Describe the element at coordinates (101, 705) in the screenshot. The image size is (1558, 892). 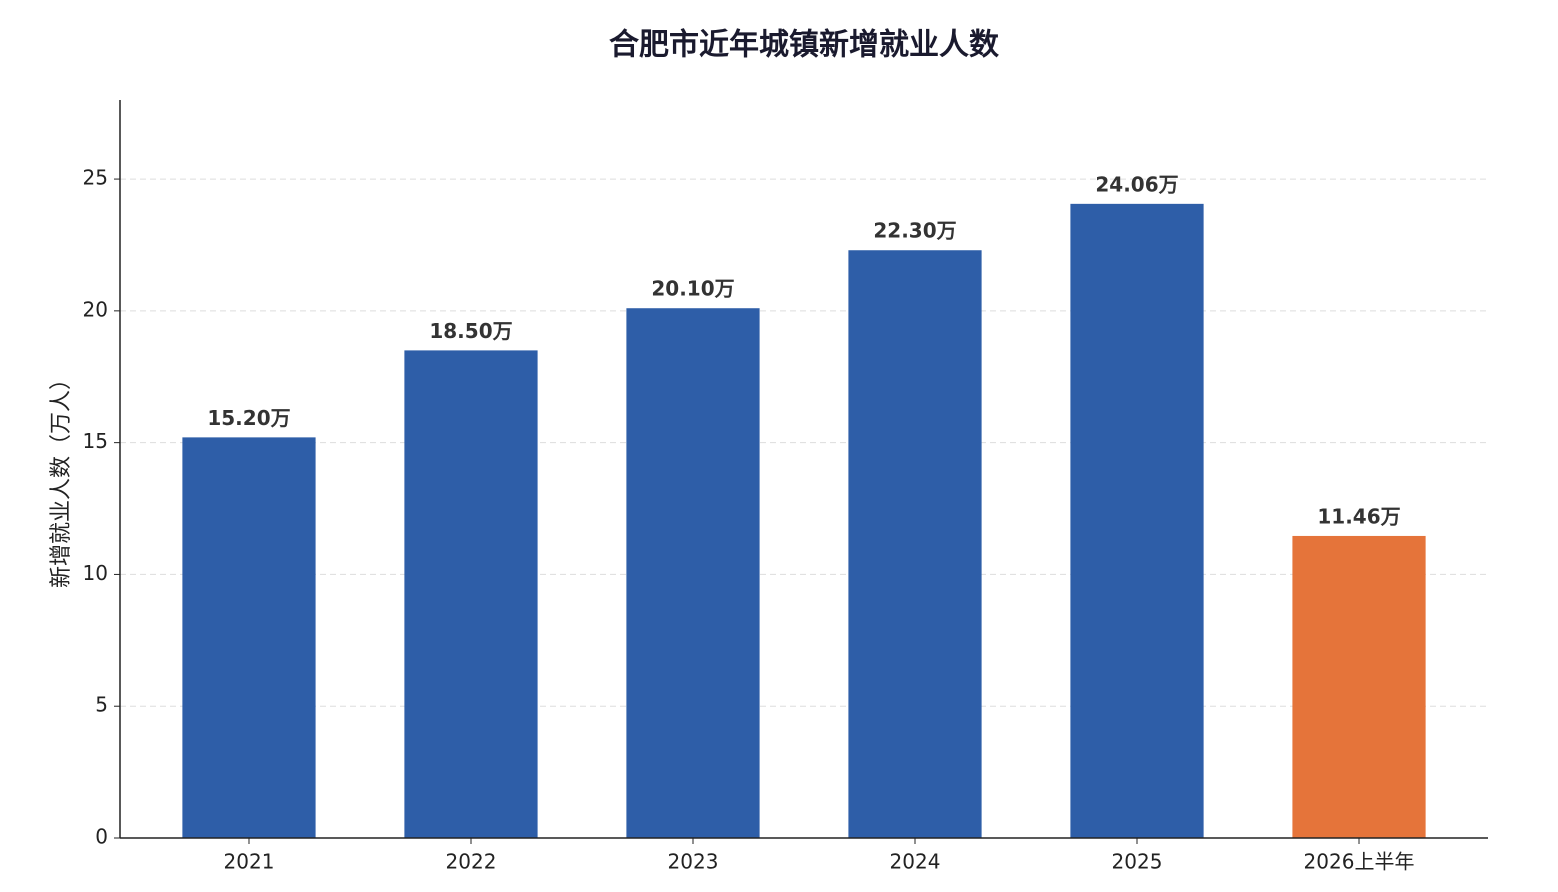
I see `y-tick-label: 5` at that location.